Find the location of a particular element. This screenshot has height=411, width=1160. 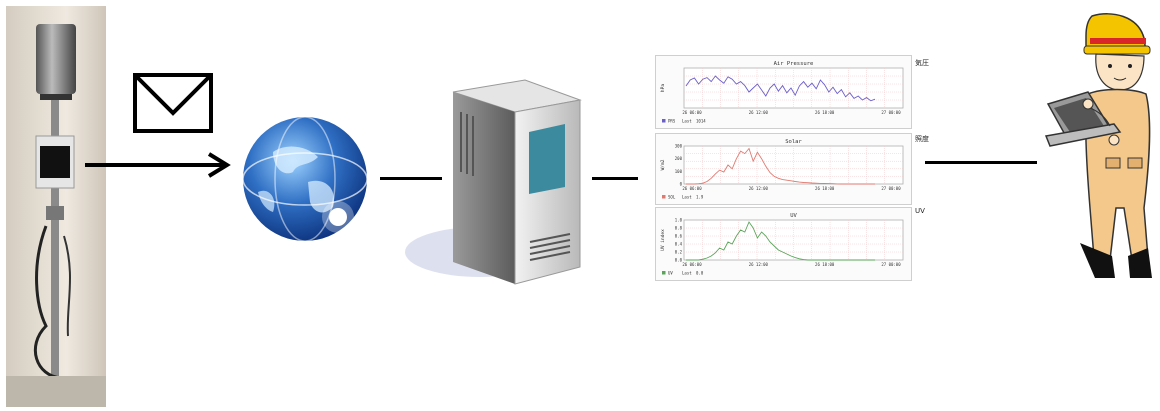

side-label-solar: 照度 is located at coordinates (922, 139).